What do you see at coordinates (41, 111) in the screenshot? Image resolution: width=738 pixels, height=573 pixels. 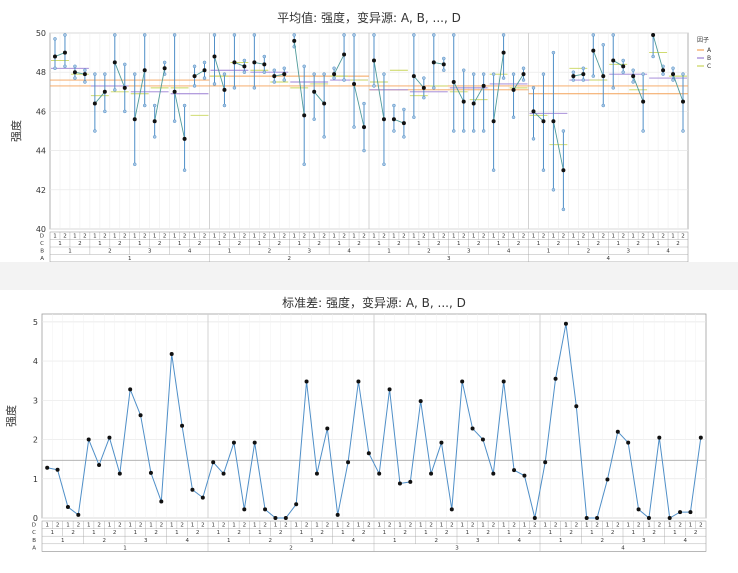 I see `y-tick-label: 46` at bounding box center [41, 111].